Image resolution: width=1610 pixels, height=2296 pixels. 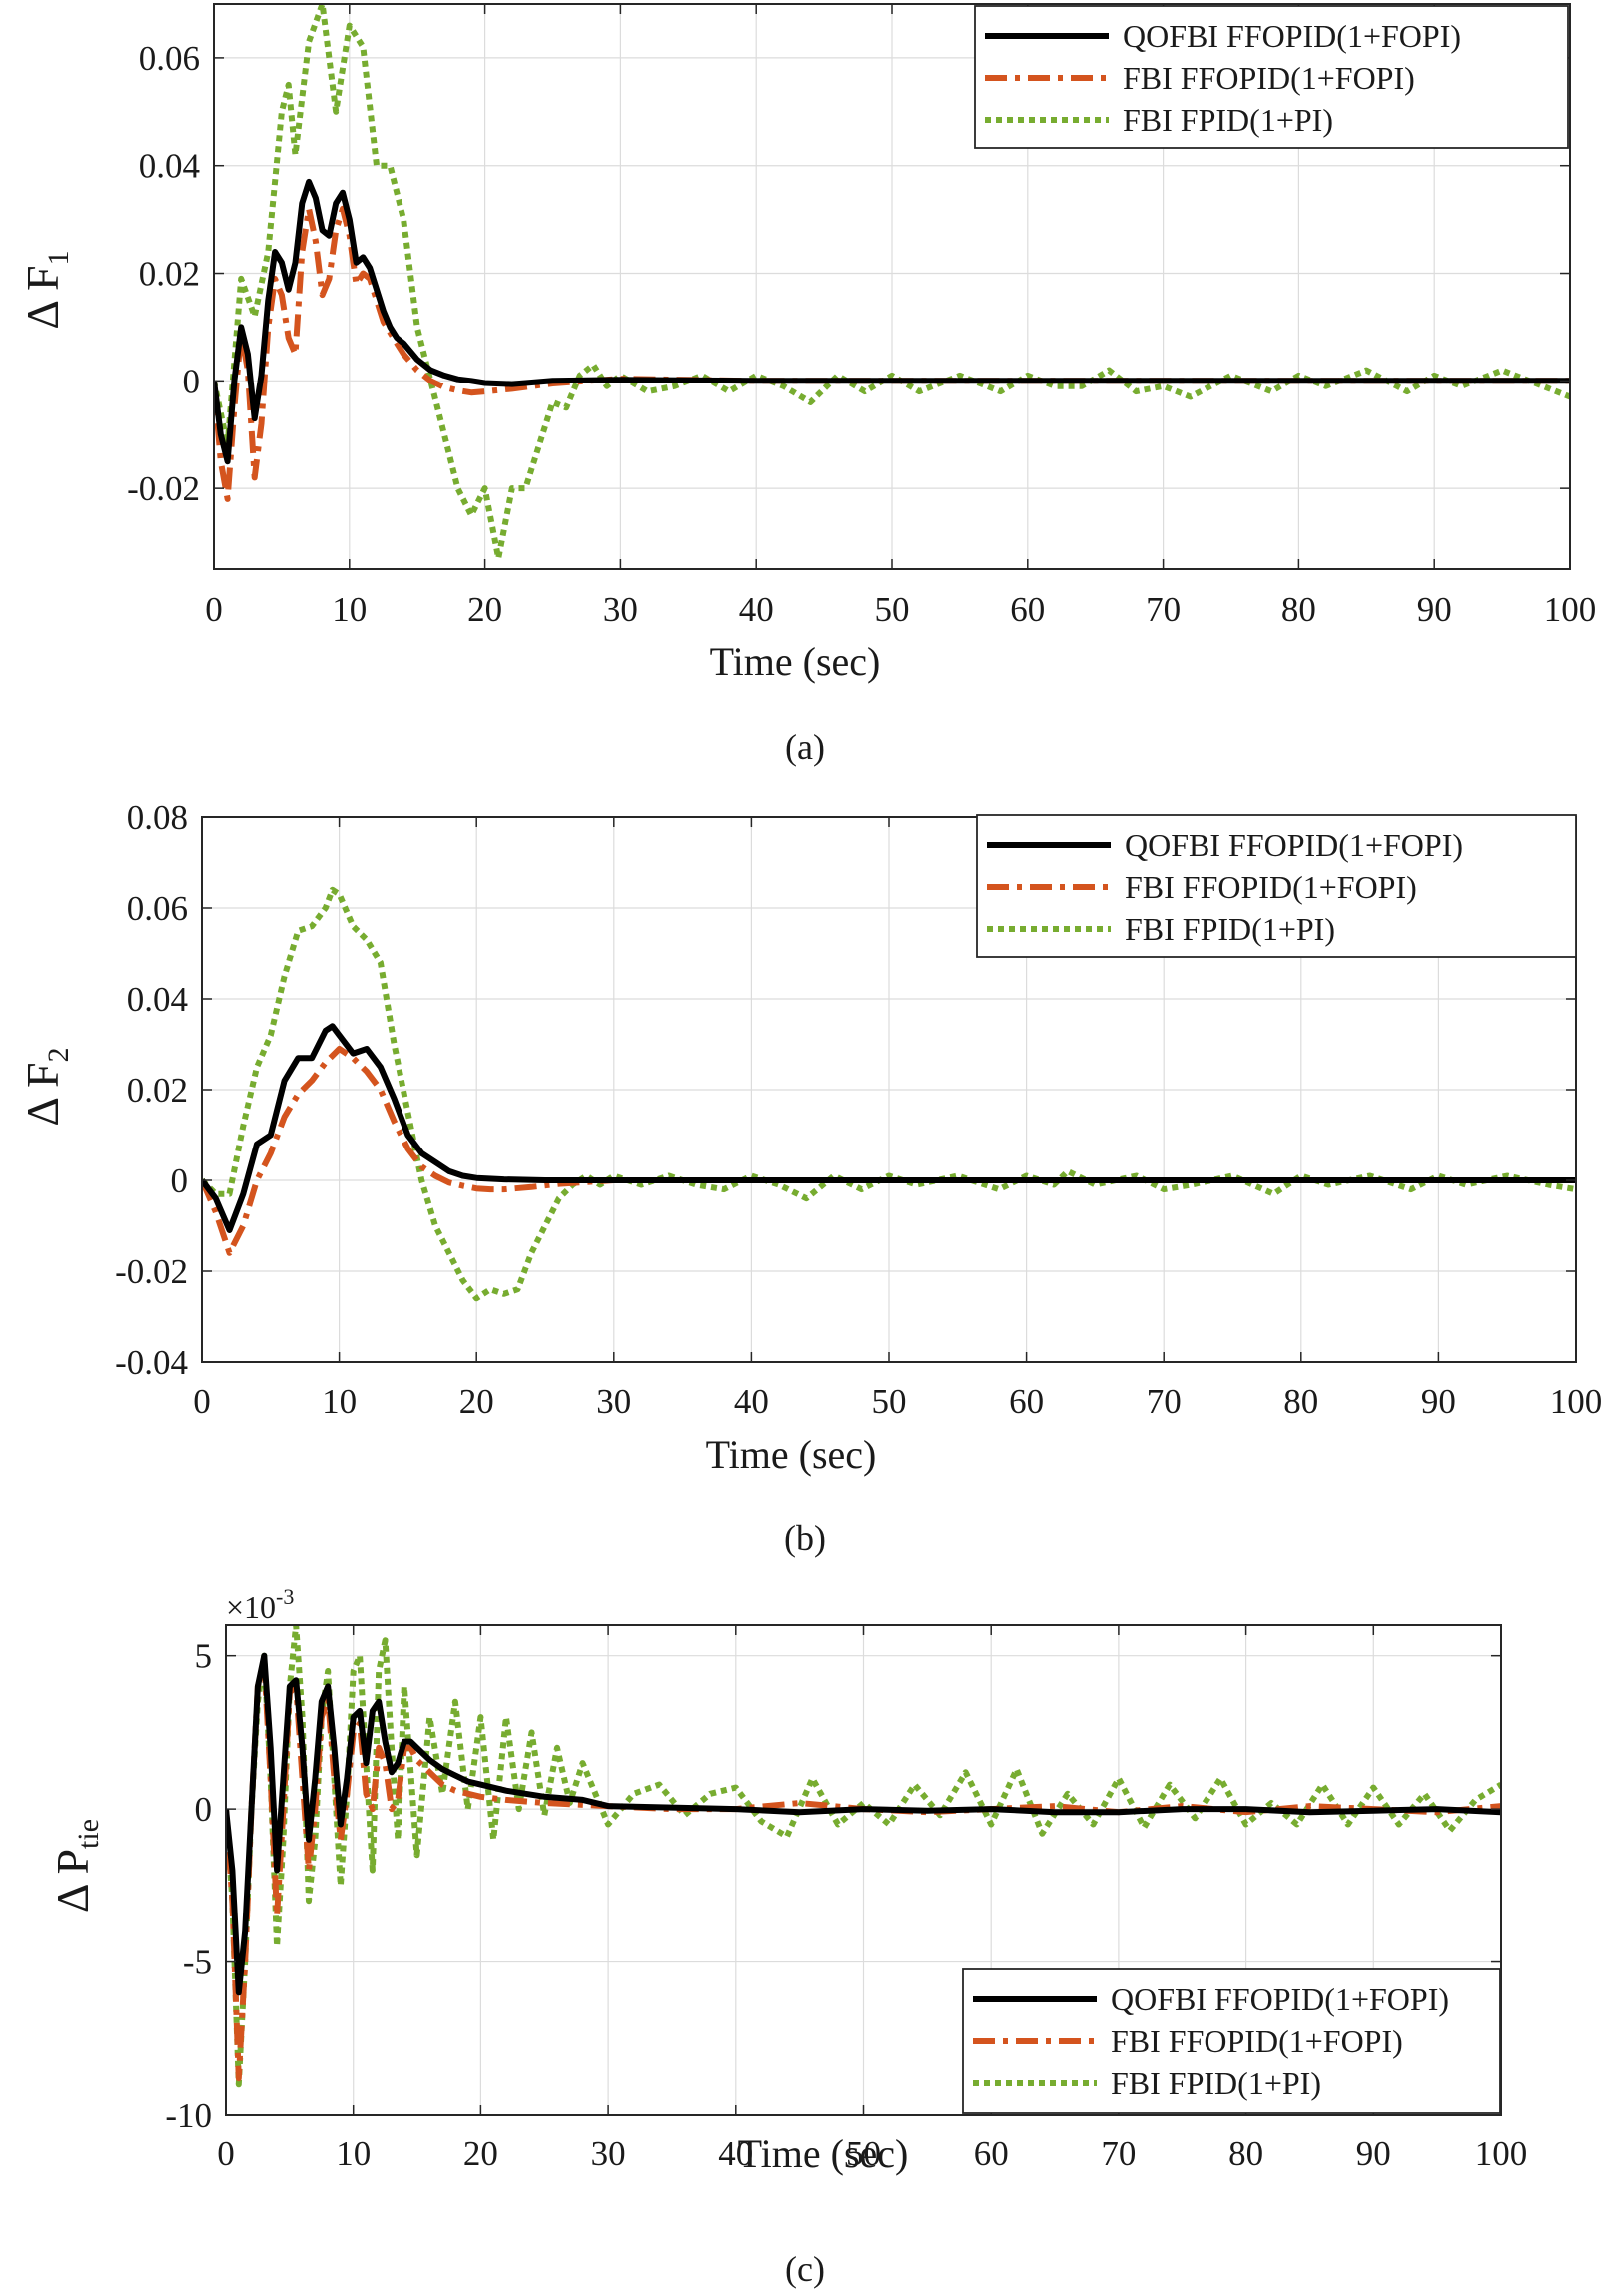 What do you see at coordinates (180, 1180) in the screenshot?
I see `panel-b-ytick-label: 0` at bounding box center [180, 1180].